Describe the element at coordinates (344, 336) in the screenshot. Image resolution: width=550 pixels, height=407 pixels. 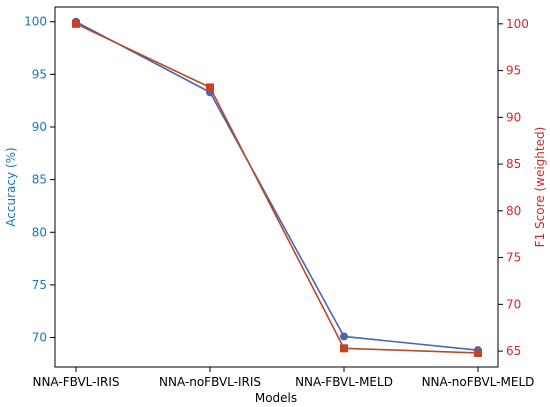
I see `accuracy-point` at that location.